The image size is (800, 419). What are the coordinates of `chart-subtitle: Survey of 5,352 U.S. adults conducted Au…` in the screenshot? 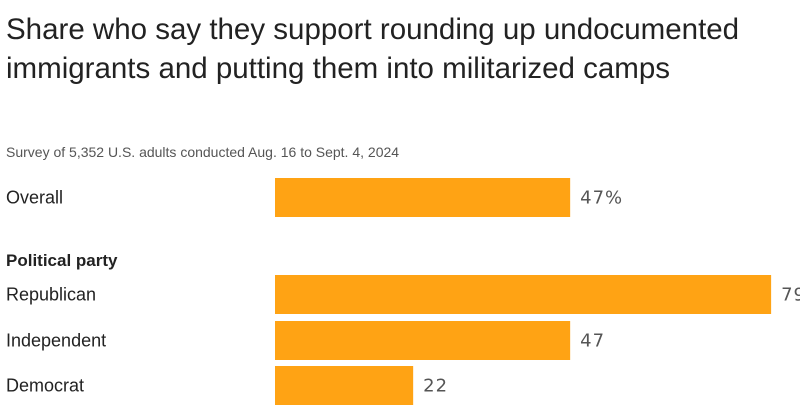 It's located at (203, 152).